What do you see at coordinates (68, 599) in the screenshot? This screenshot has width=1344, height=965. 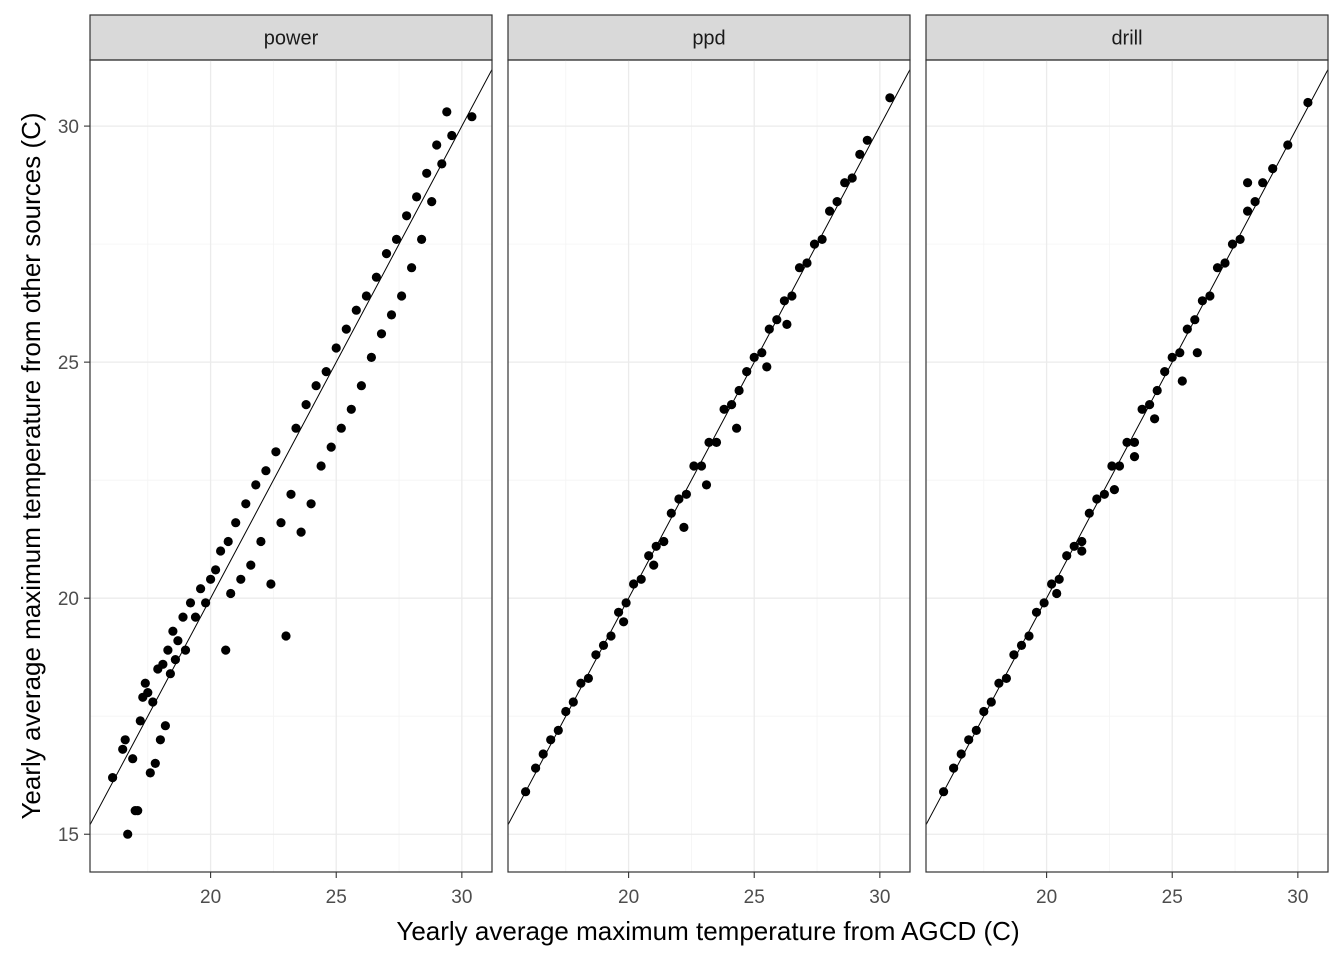 I see `y-tick-label: 20` at bounding box center [68, 599].